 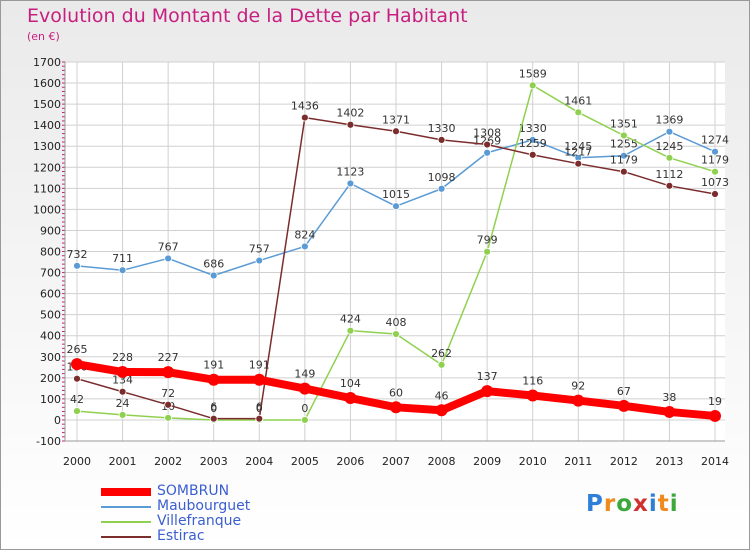 What do you see at coordinates (624, 123) in the screenshot?
I see `data-label-villefranque: 1351` at bounding box center [624, 123].